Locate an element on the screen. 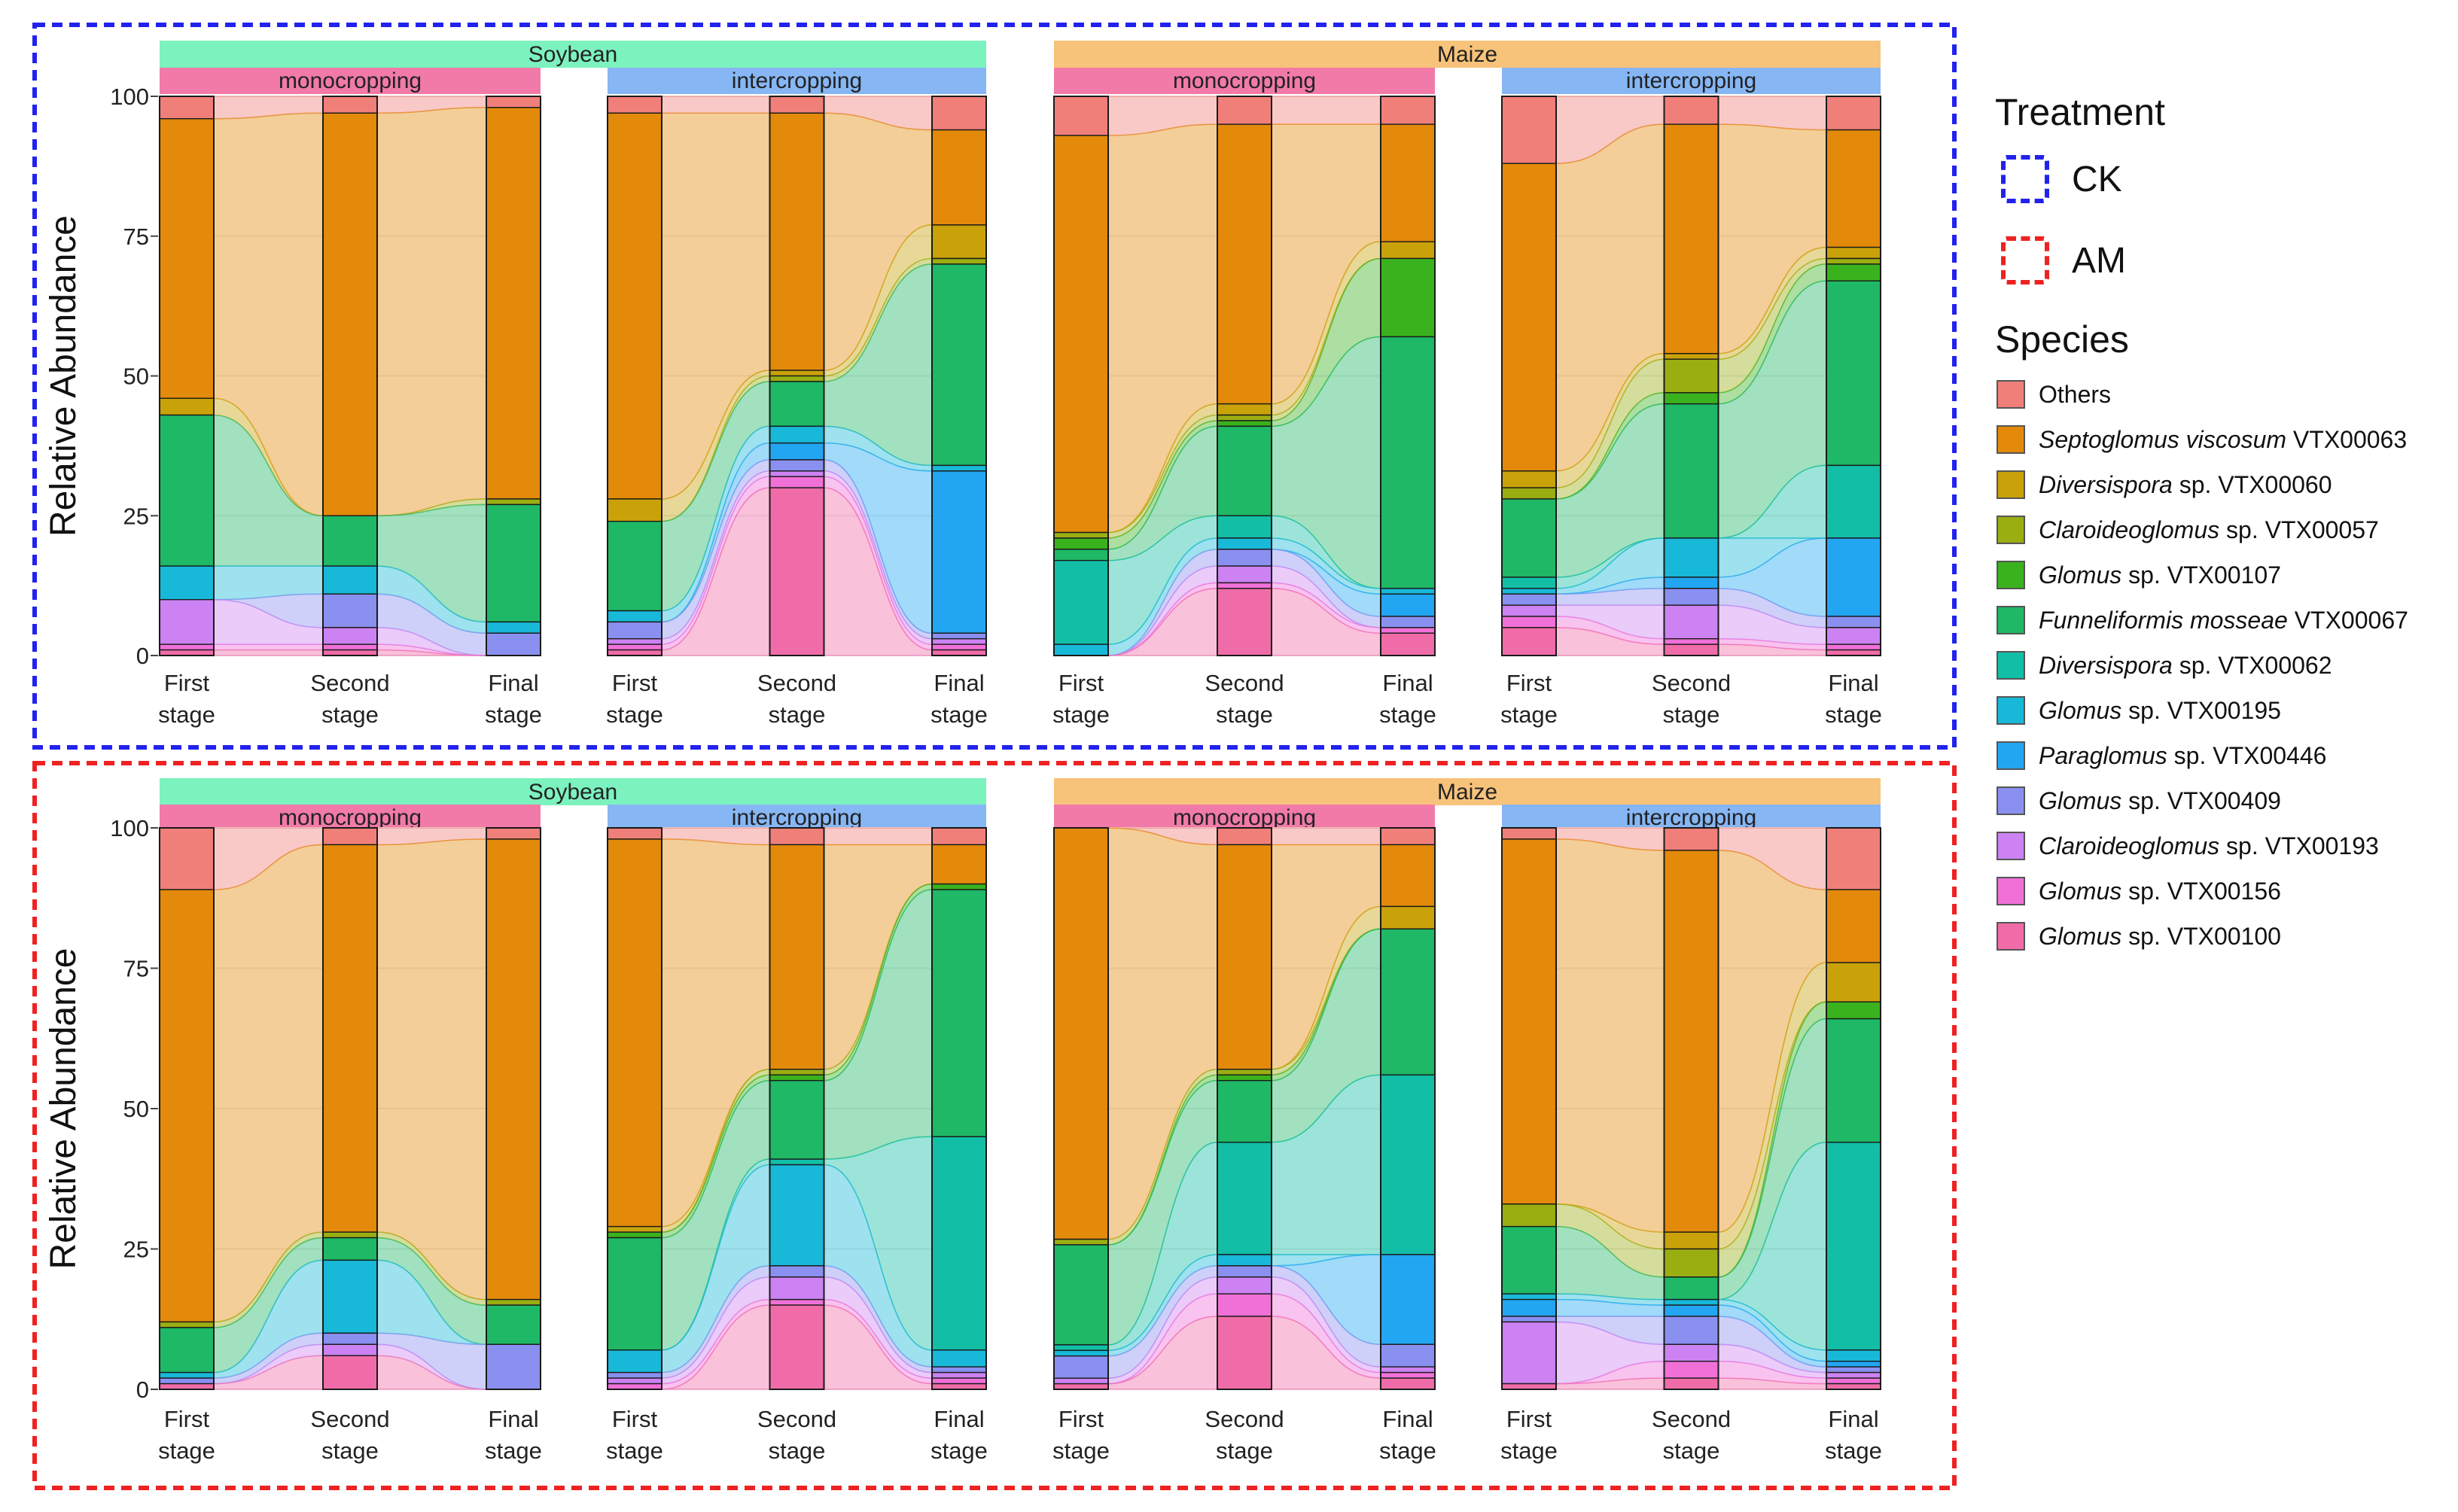 The width and height of the screenshot is (2458, 1512). x-tick-label: Second is located at coordinates (796, 1419).